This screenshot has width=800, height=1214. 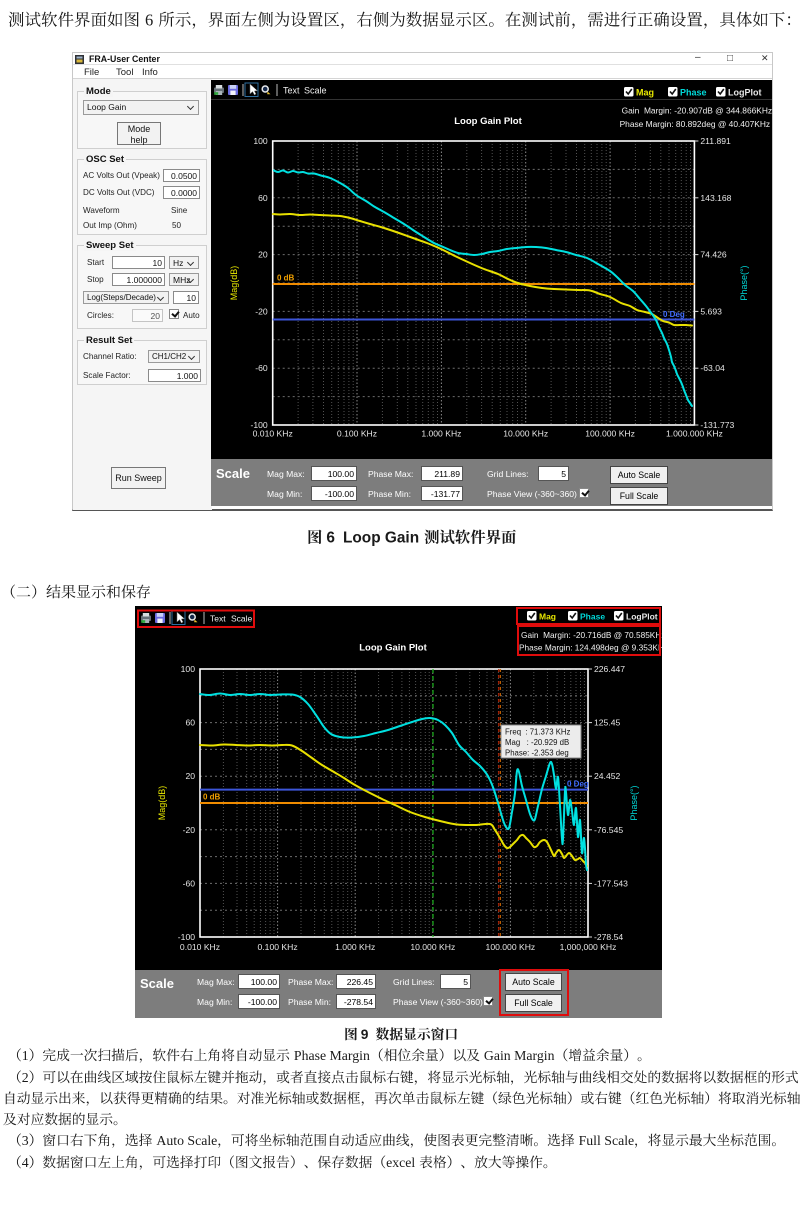 What do you see at coordinates (697, 111) in the screenshot?
I see `svg-text:Gain Margin: -20.907dB @ 344.: Gain Margin: -20.907dB @ 344.866KHz` at bounding box center [697, 111].